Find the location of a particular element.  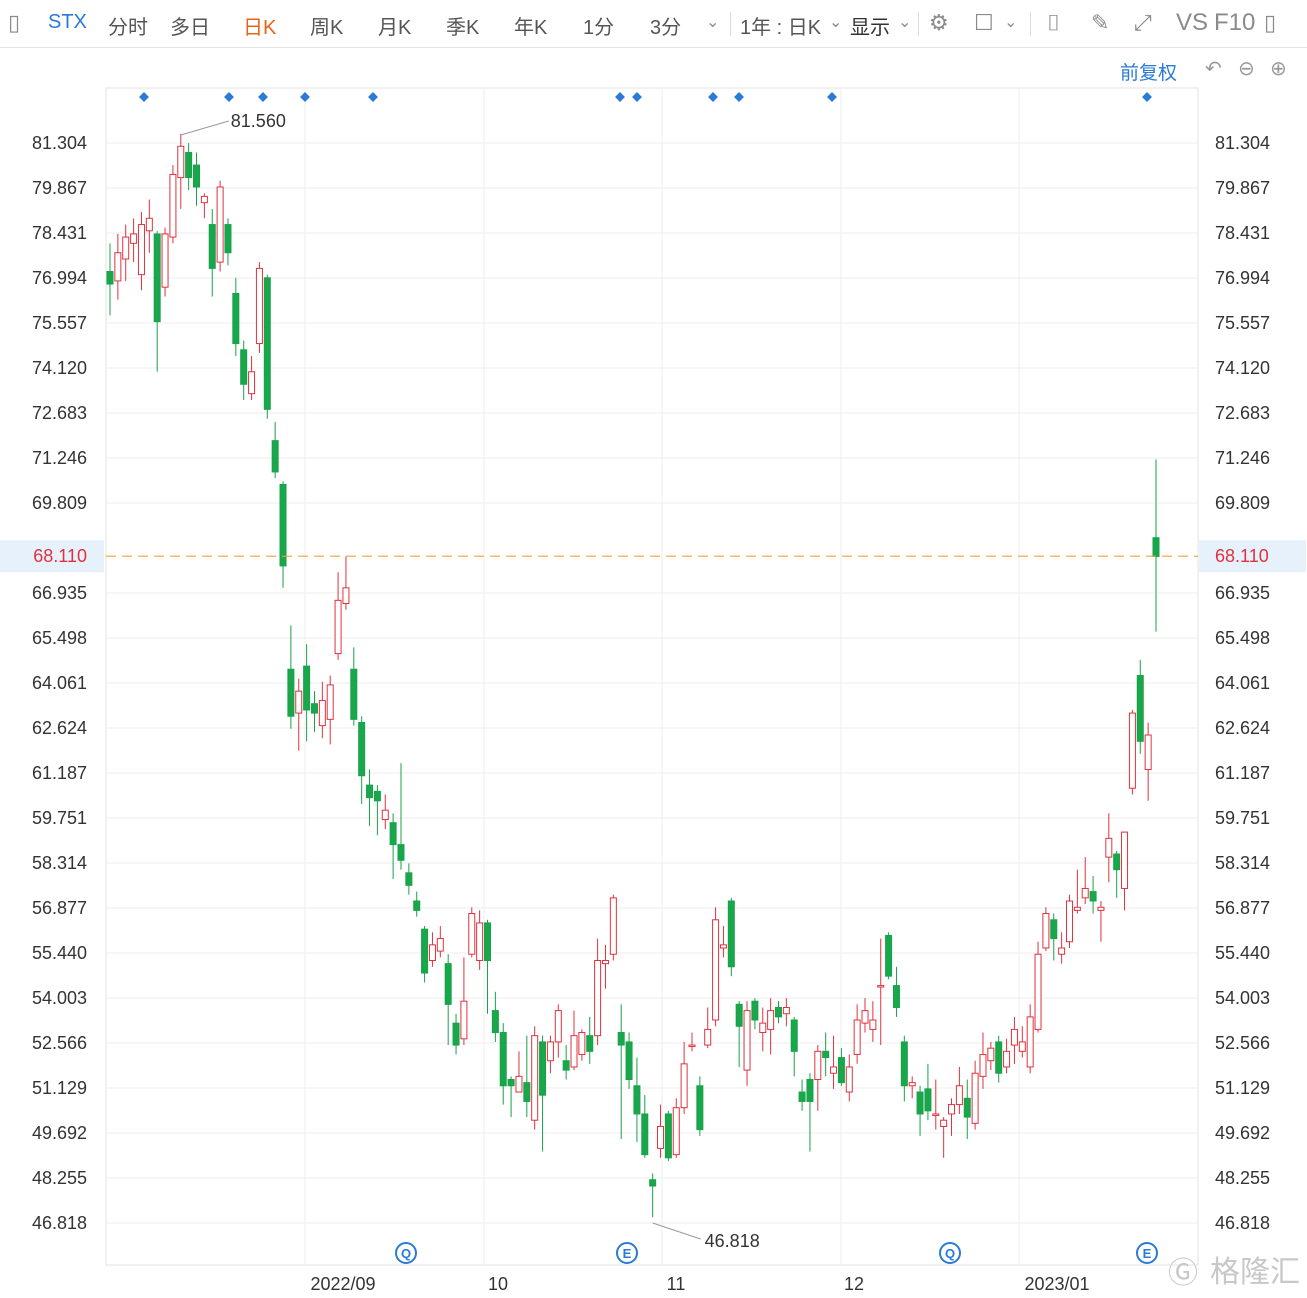

period-tab-daily: 日K is located at coordinates (260, 28).